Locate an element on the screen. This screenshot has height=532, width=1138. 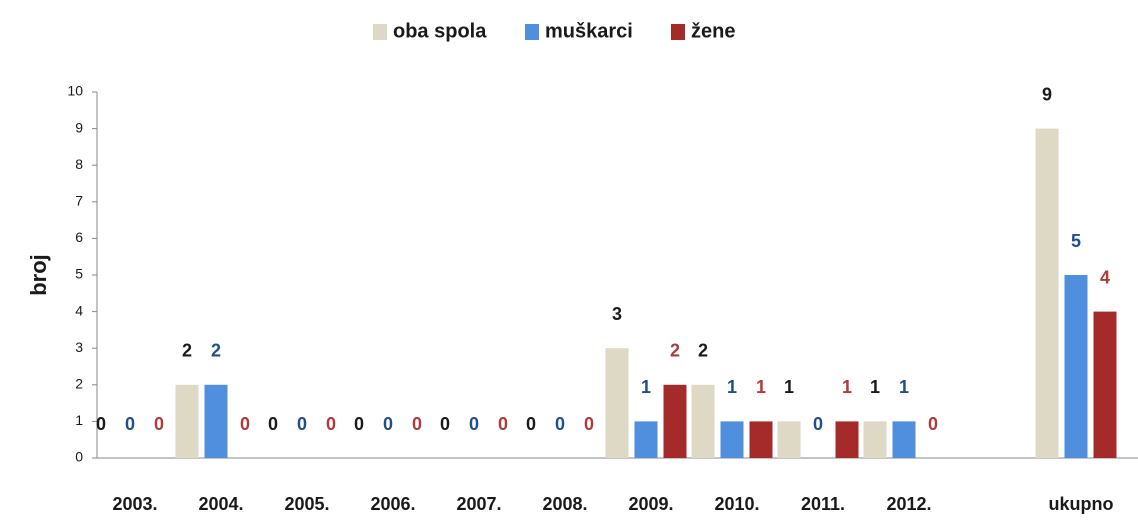
x-tick-label: 2011. is located at coordinates (823, 504).